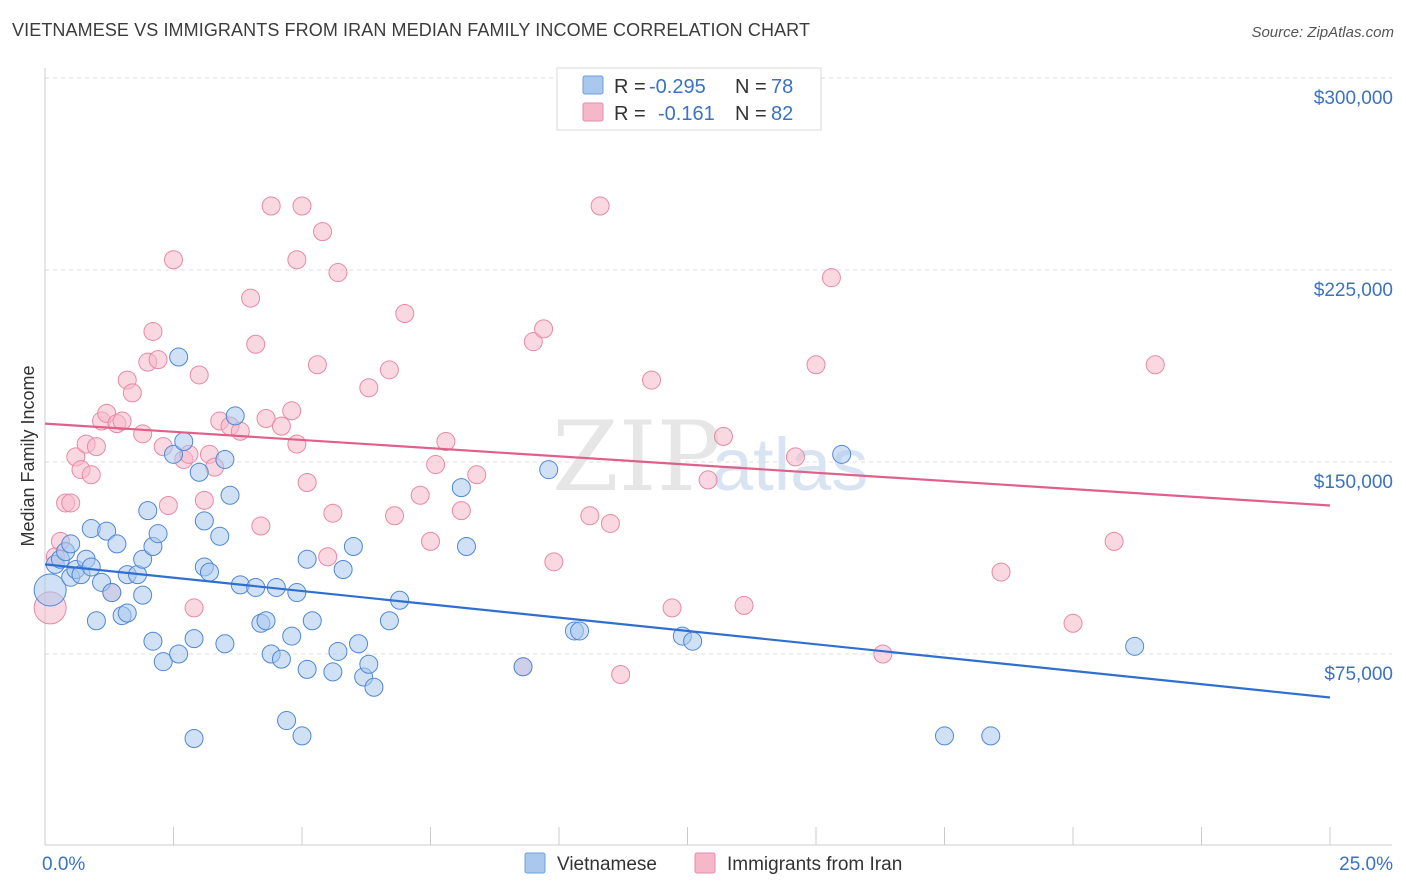 Image resolution: width=1406 pixels, height=892 pixels. What do you see at coordinates (1322, 32) in the screenshot?
I see `chart-source: Source: ZipAtlas.com` at bounding box center [1322, 32].